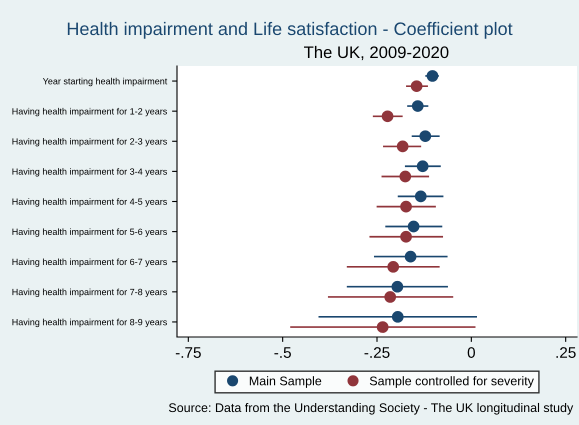  Describe the element at coordinates (290, 30) in the screenshot. I see `chart-title: Health impairment and Life satisfaction - Coefficient plot` at that location.